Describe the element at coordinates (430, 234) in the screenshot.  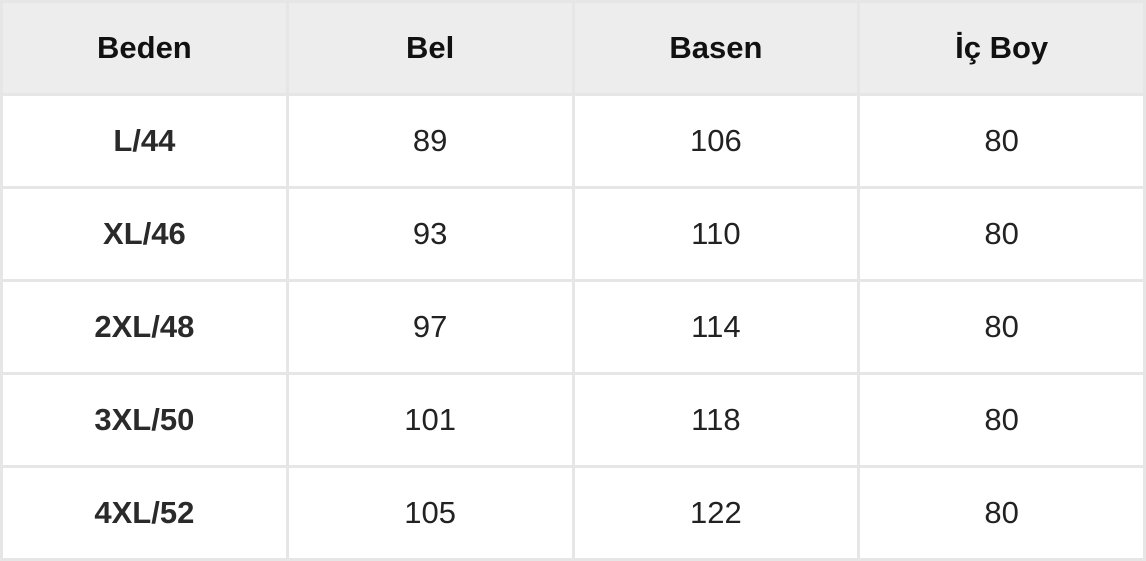
I see `table-cell: 93` at that location.